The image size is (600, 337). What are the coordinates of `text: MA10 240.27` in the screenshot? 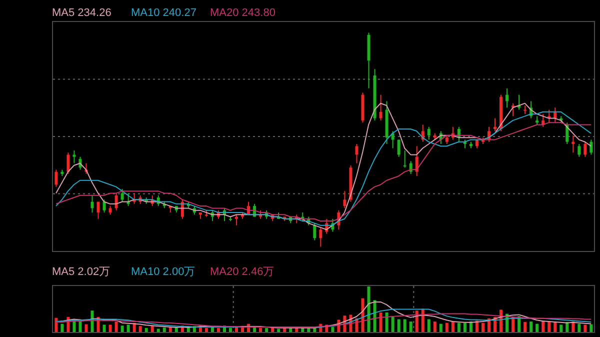 It's located at (164, 13).